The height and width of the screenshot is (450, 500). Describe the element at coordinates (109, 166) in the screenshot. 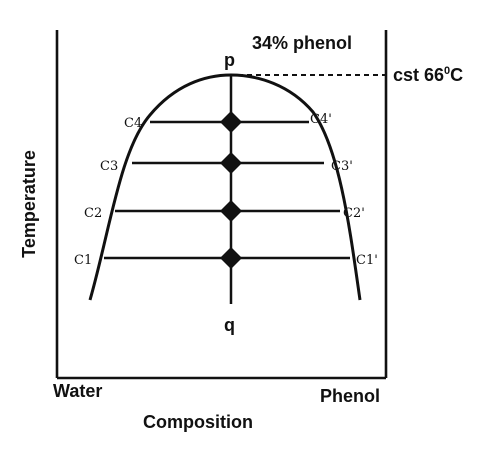

I see `tie-left-label-c3: C3` at that location.